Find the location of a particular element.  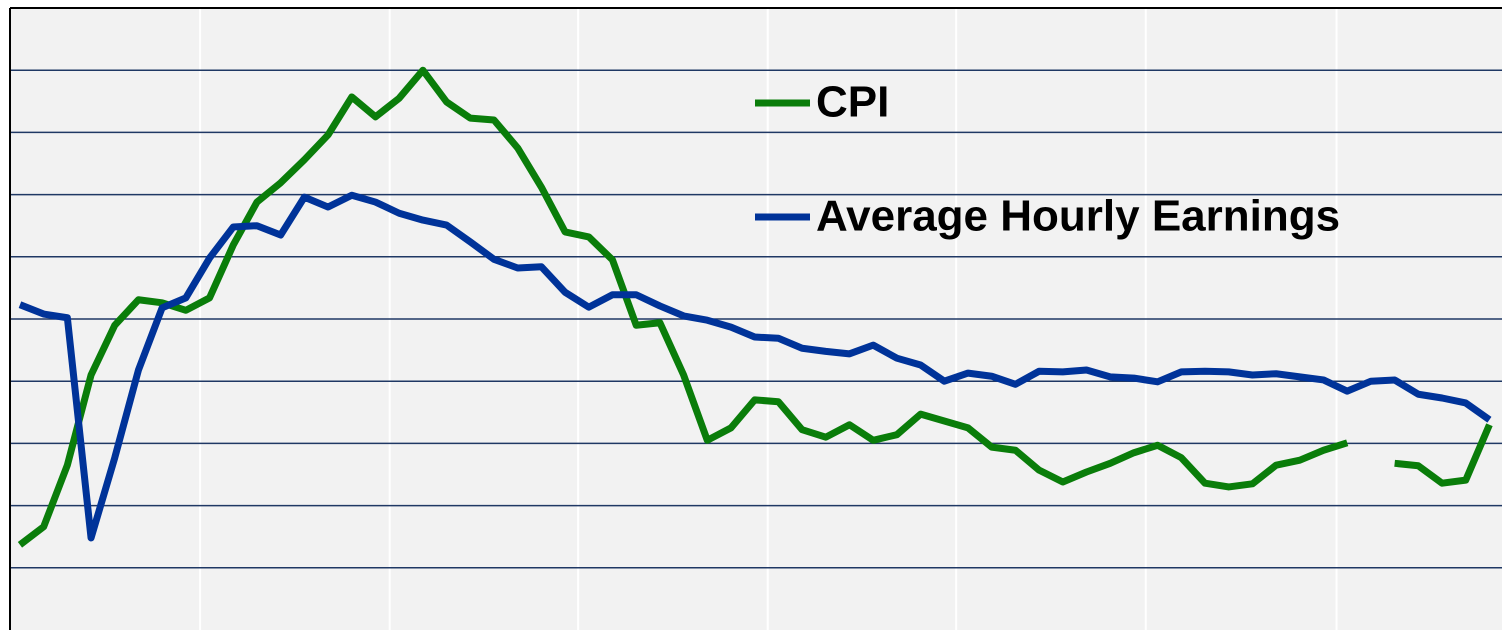

legend-label: Average Hourly Earnings is located at coordinates (1078, 216).